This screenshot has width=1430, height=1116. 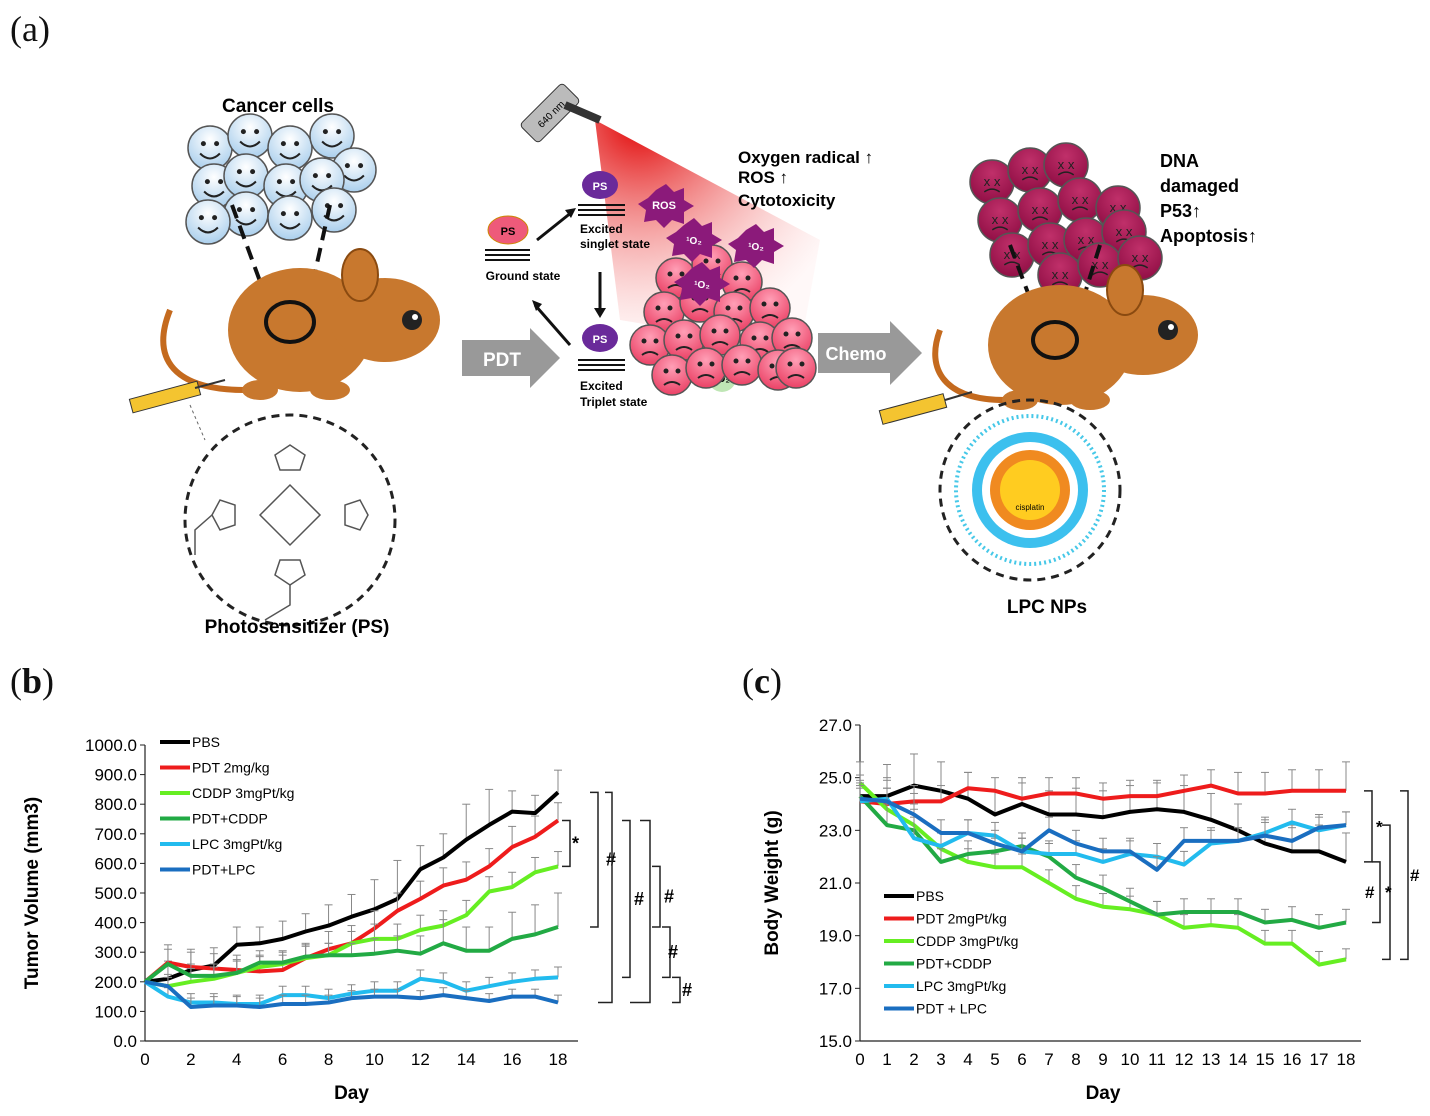 What do you see at coordinates (115, 804) in the screenshot?
I see `y-tick-label: 800.0` at bounding box center [115, 804].